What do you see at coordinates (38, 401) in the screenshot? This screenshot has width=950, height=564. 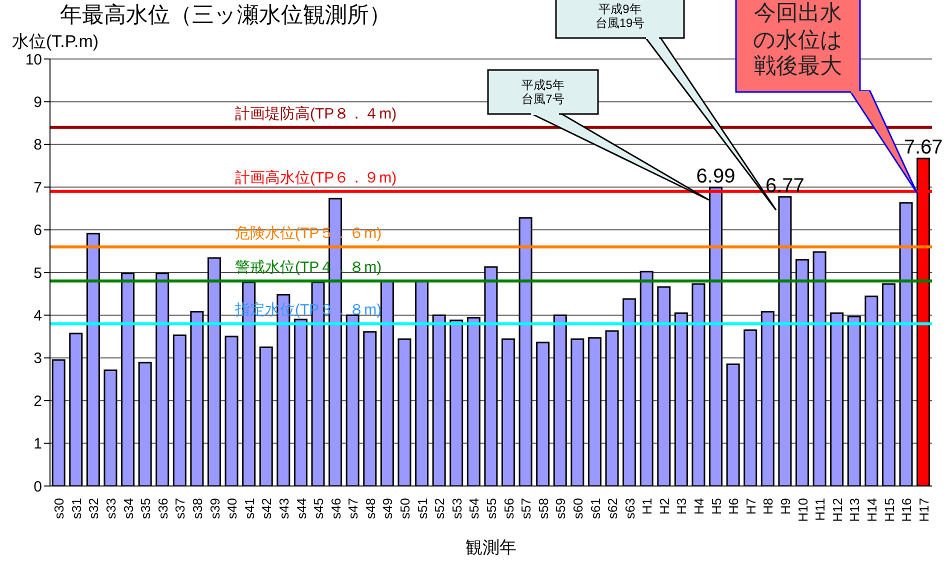 I see `y-tick-label: 2` at bounding box center [38, 401].